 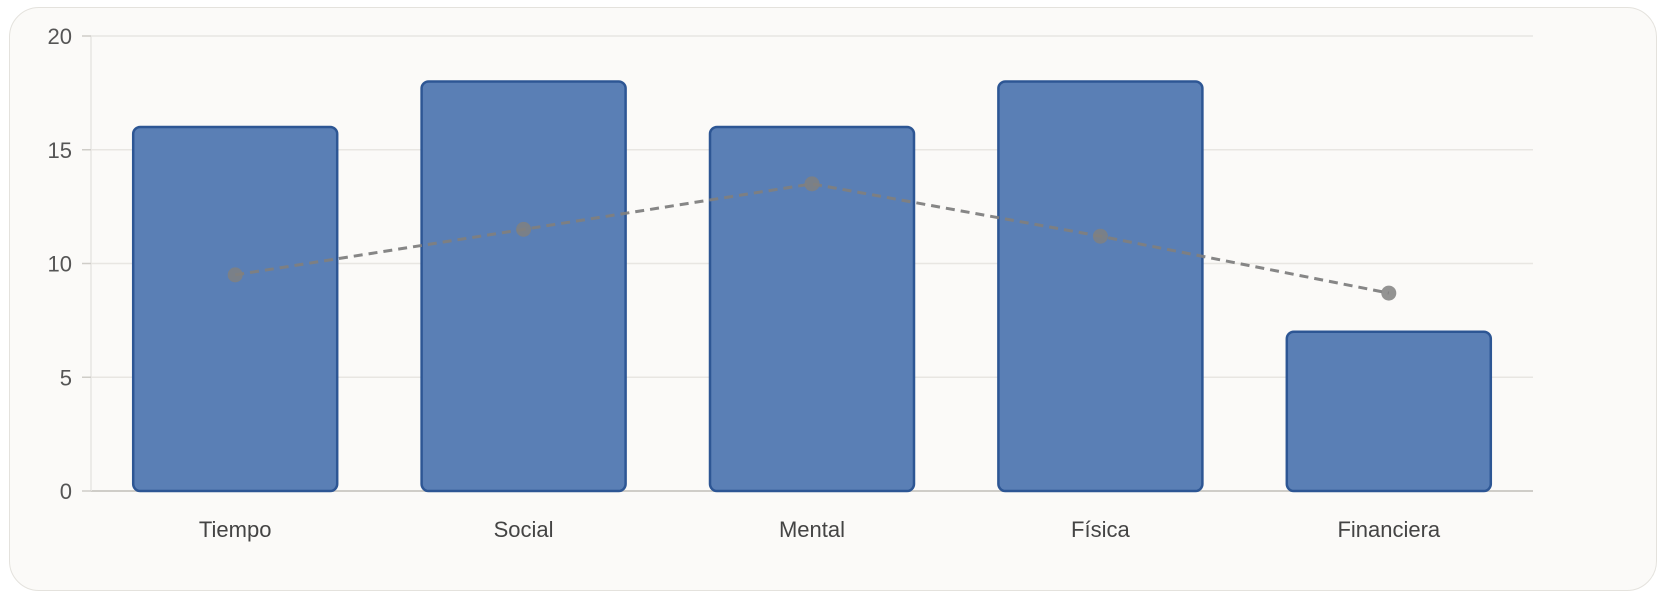 What do you see at coordinates (60, 264) in the screenshot?
I see `y-tick-label: 10` at bounding box center [60, 264].